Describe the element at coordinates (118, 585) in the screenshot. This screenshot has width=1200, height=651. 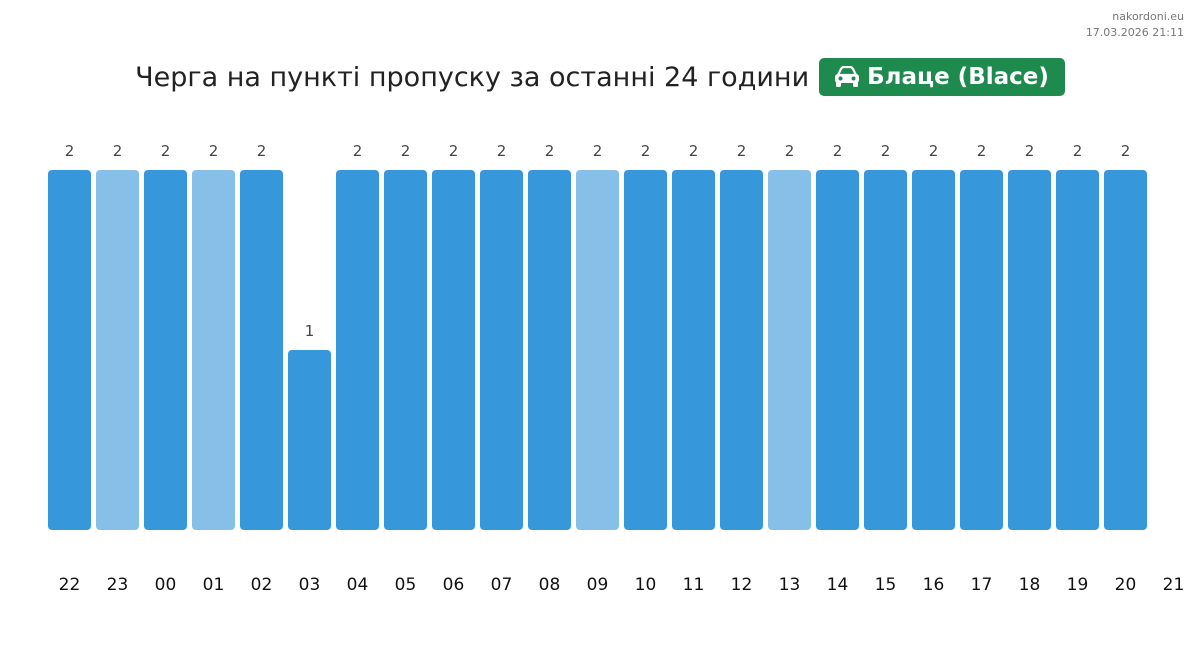
I see `x-tick-23: 23` at that location.